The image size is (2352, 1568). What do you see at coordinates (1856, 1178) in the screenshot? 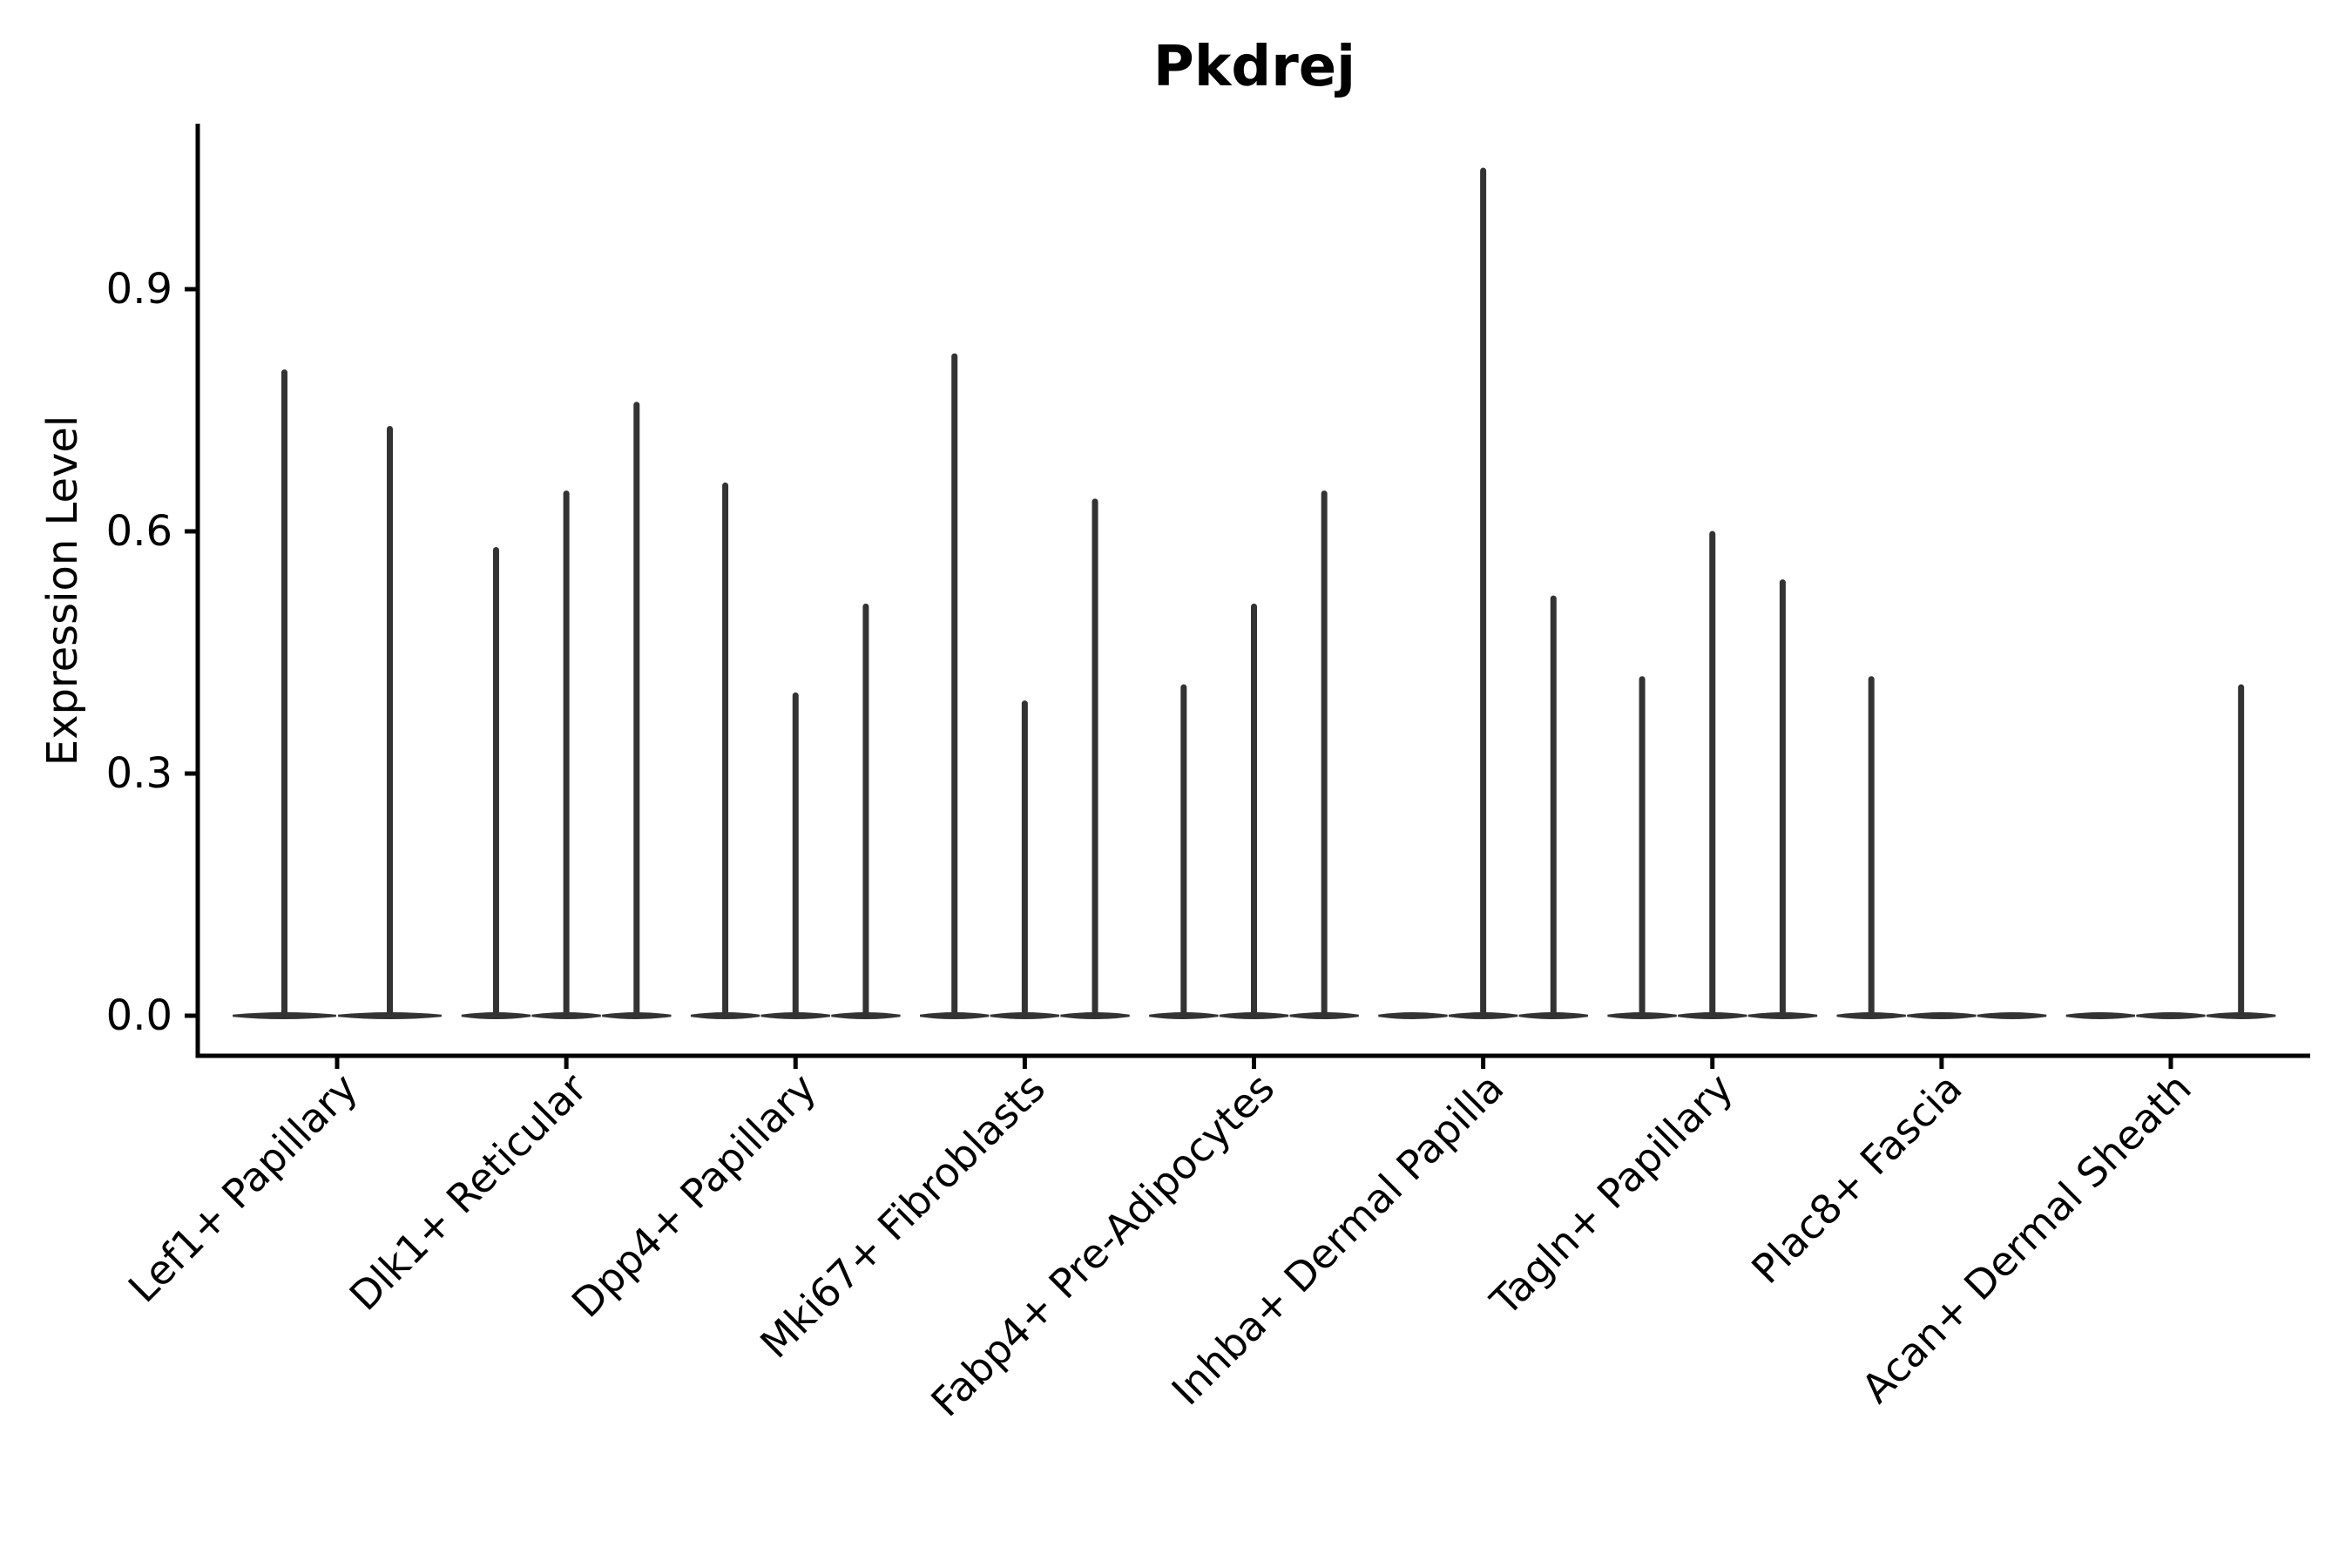
I see `x-tick-label: Plac8+ Fascia` at bounding box center [1856, 1178].